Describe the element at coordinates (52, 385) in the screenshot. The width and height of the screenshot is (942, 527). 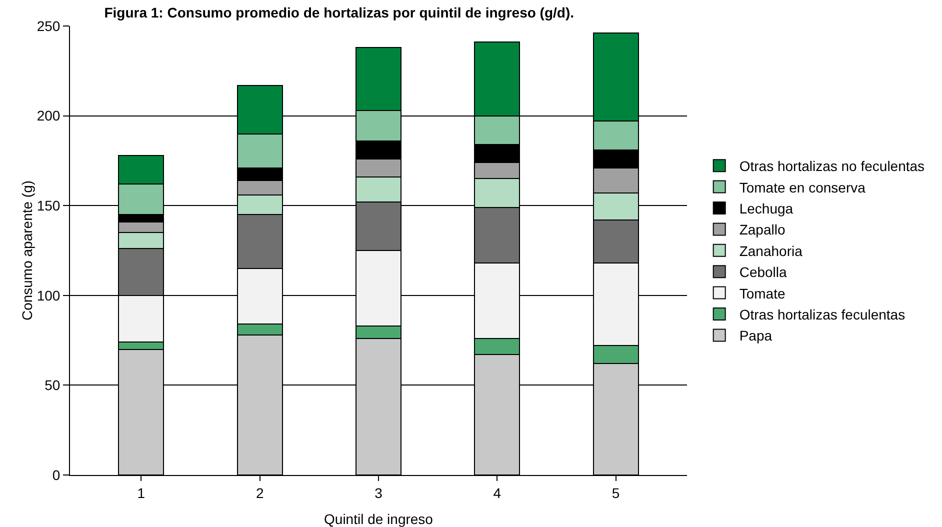
I see `y-tick-label: 50` at that location.